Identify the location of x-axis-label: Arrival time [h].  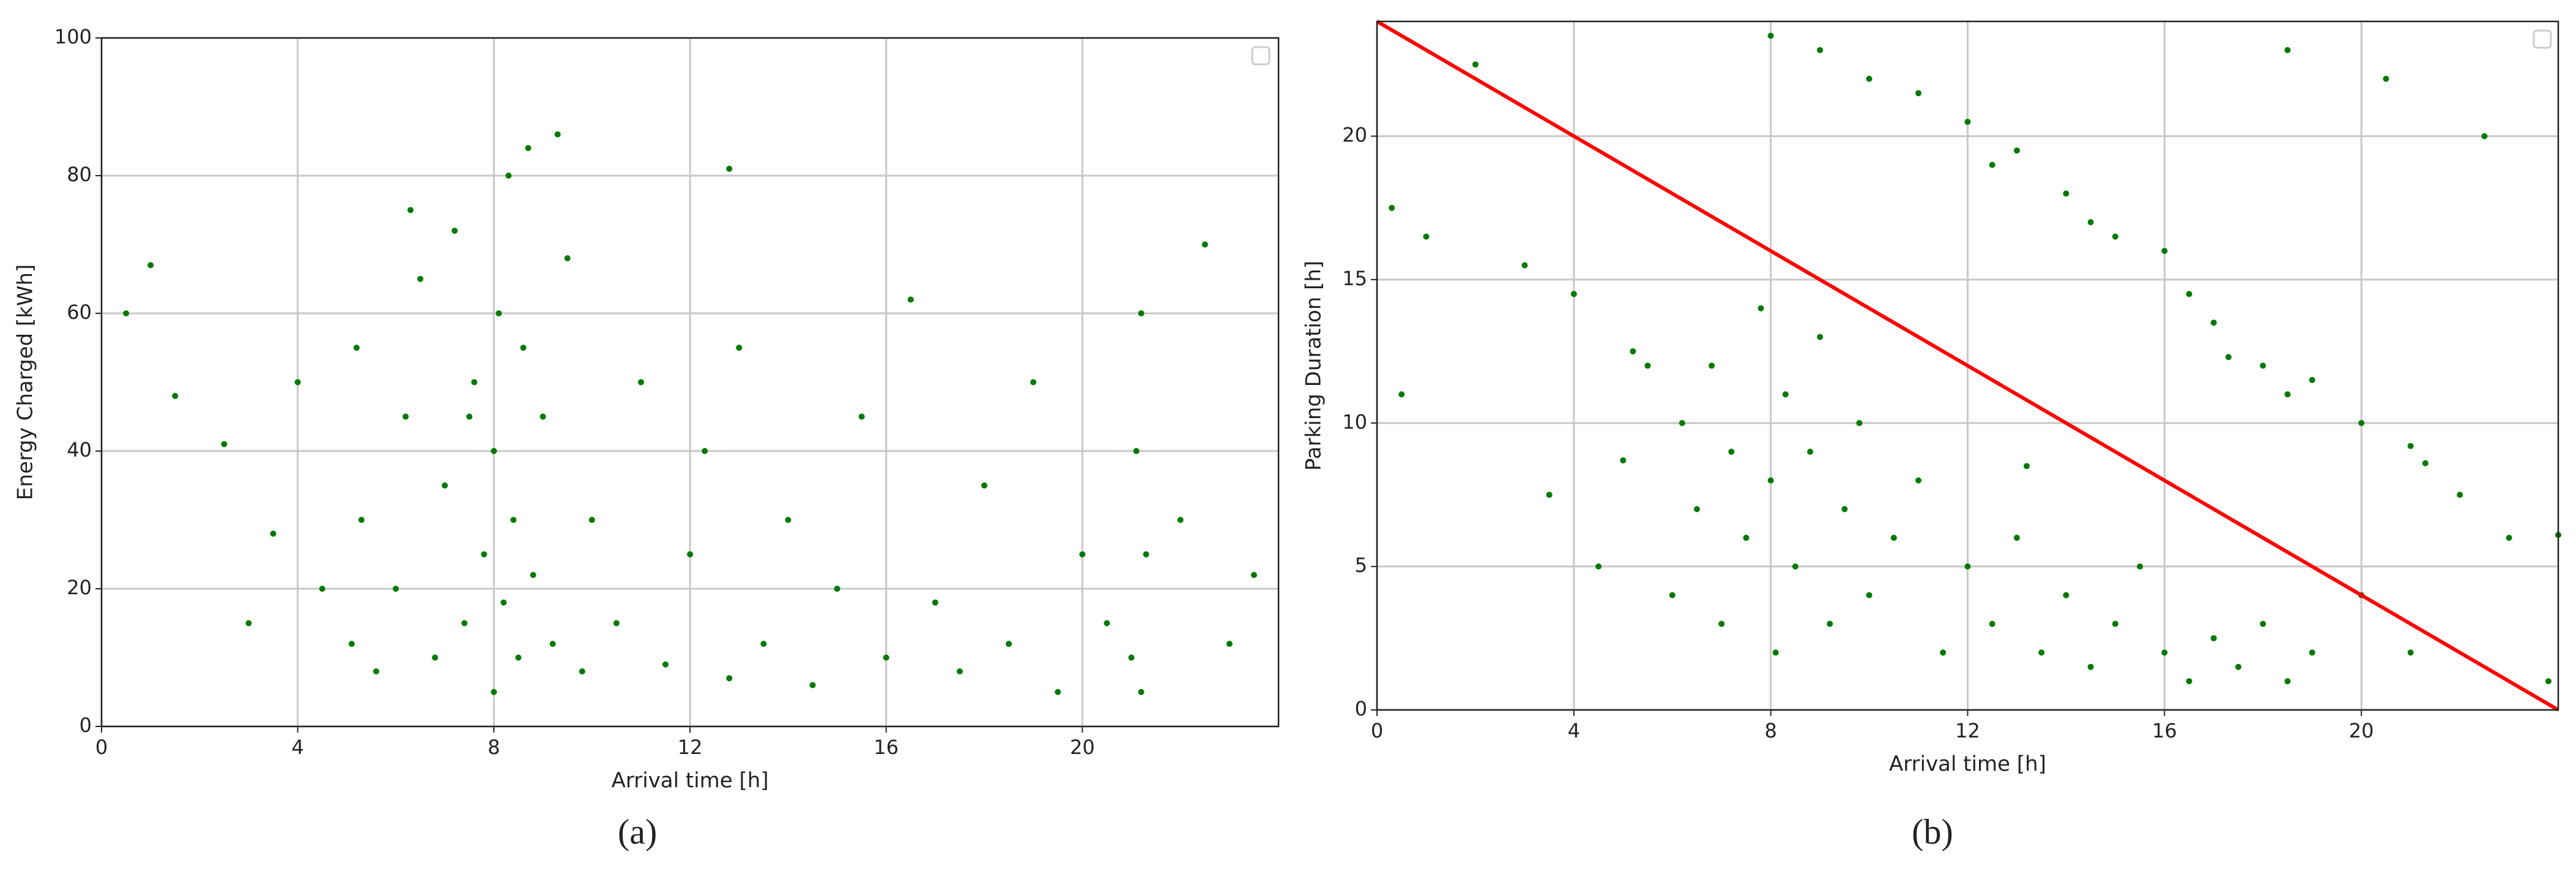
(690, 781).